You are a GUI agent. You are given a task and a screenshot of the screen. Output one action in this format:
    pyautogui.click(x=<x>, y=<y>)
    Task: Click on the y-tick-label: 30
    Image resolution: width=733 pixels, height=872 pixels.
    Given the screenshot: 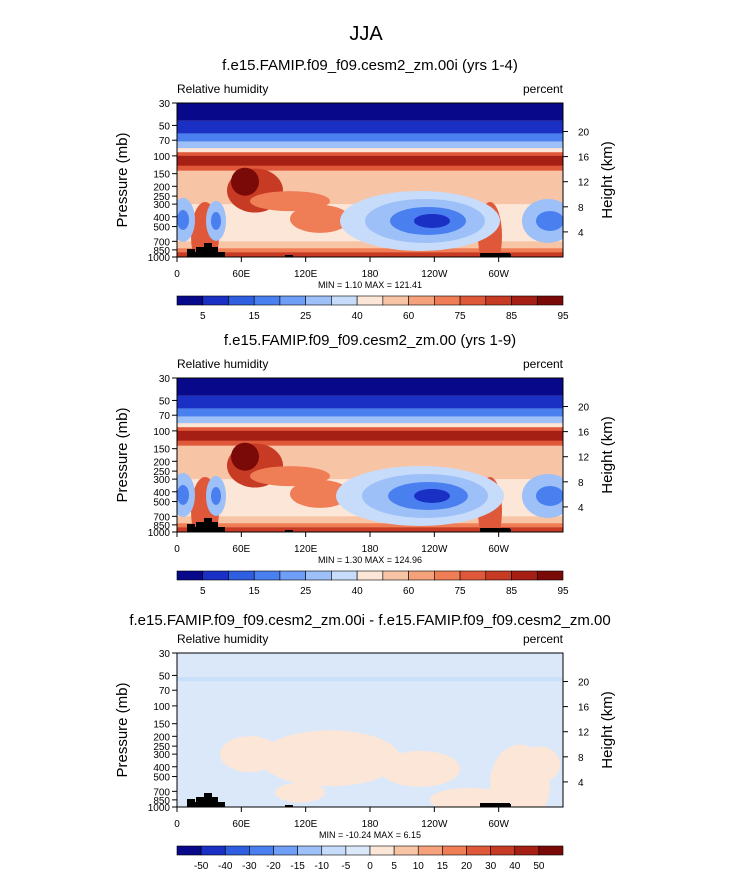 What is the action you would take?
    pyautogui.click(x=165, y=379)
    